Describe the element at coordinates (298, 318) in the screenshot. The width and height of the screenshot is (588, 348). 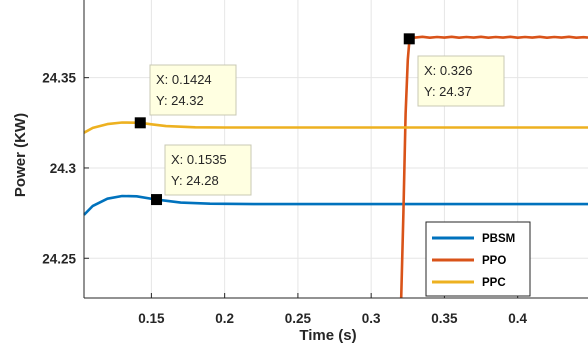
I see `x-tick-label: 0.25` at that location.